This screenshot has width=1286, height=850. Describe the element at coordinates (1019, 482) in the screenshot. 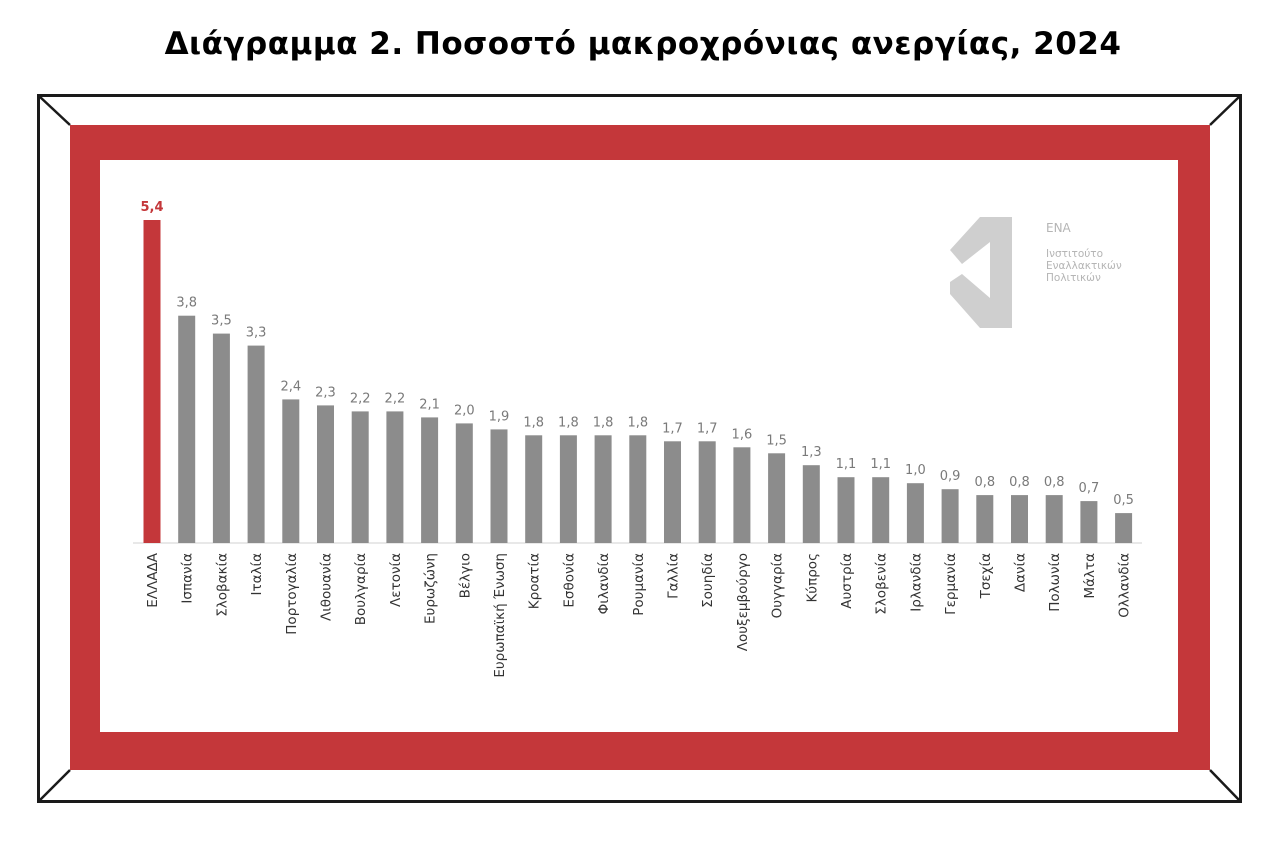

I see `data-label-25: 0,8` at that location.